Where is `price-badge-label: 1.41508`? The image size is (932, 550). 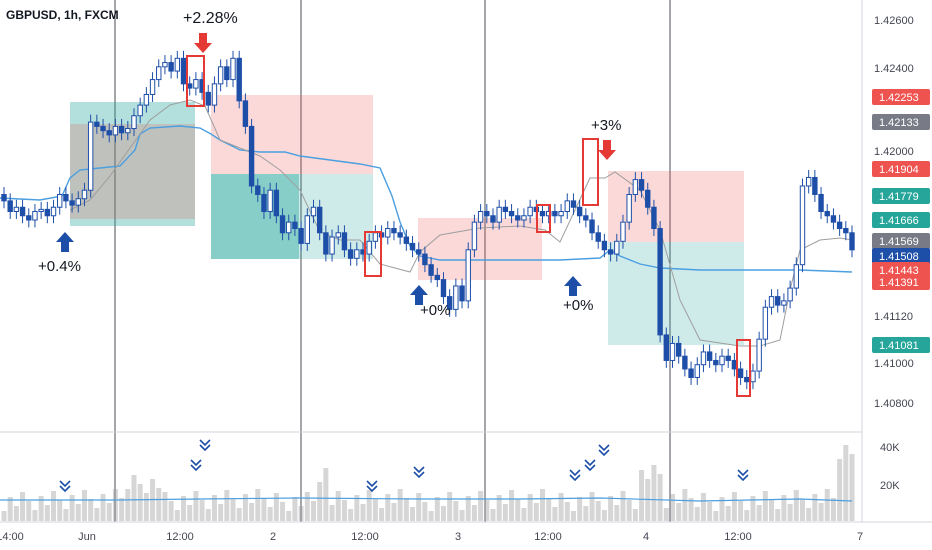
price-badge-label: 1.41508 is located at coordinates (899, 257).